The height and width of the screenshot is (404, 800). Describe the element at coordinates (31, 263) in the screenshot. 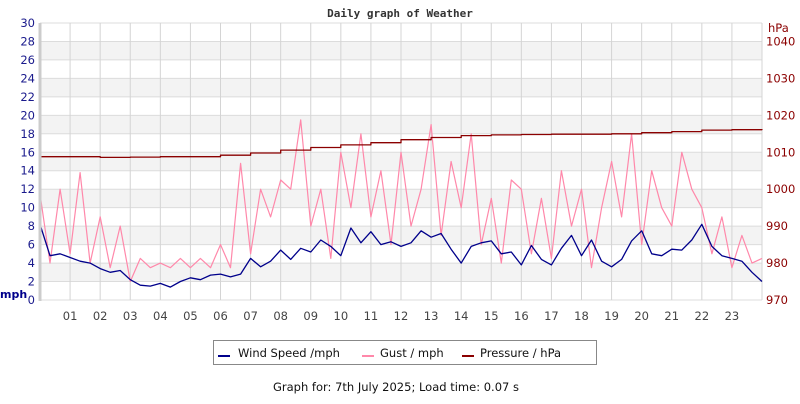

I see `left-tick-label: 4` at that location.